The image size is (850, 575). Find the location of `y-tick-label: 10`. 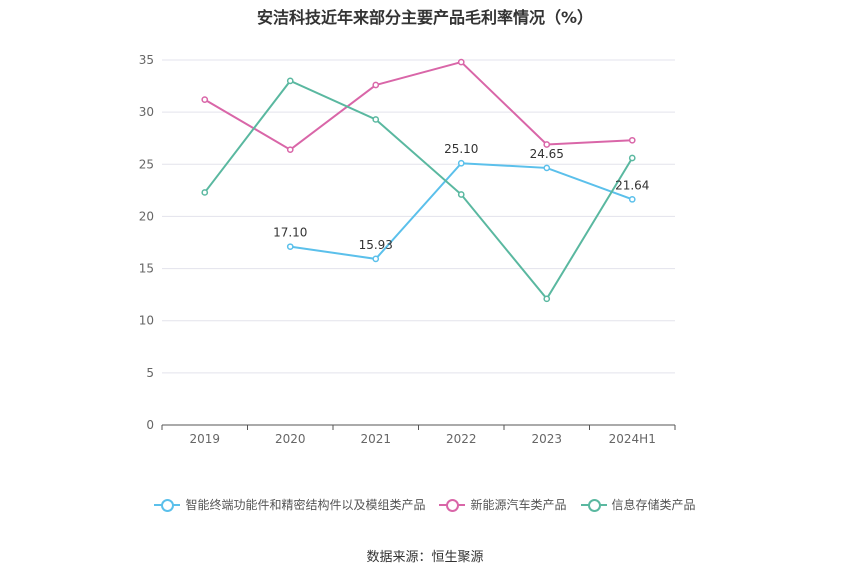

y-tick-label: 10 is located at coordinates (146, 321).